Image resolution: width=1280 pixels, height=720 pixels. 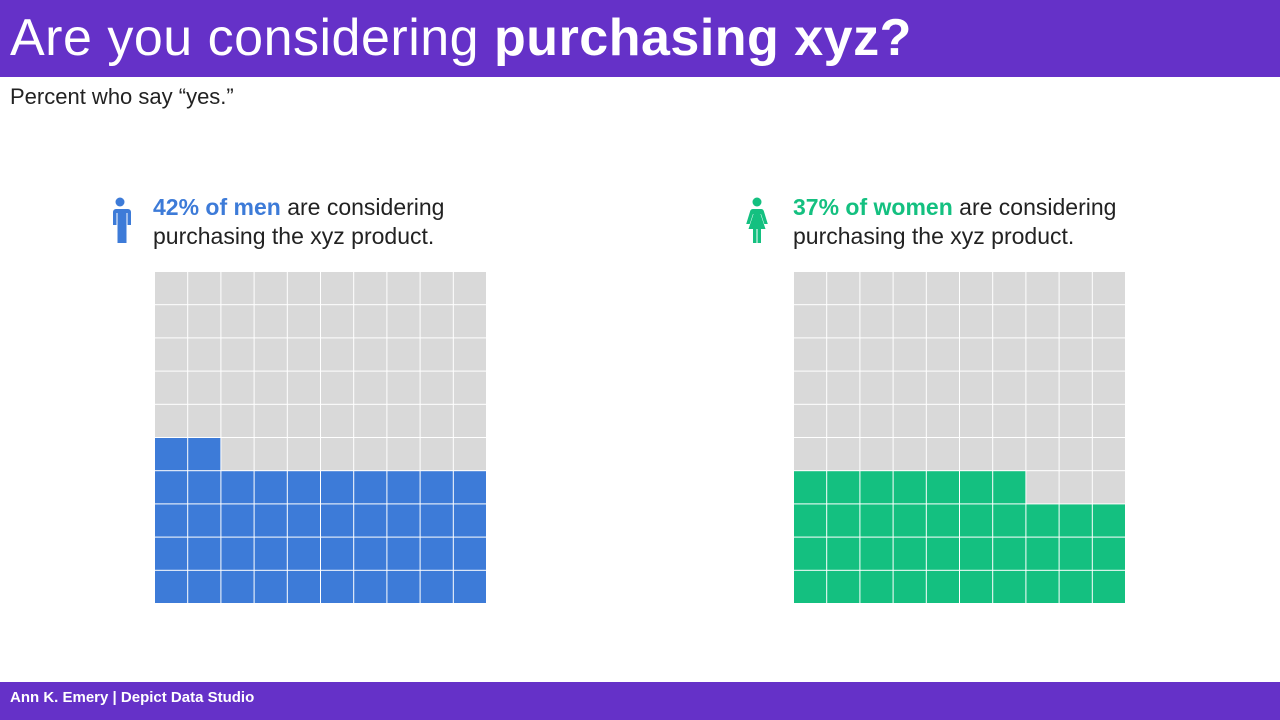 I want to click on subtitle: Percent who say “yes.”, so click(x=122, y=96).